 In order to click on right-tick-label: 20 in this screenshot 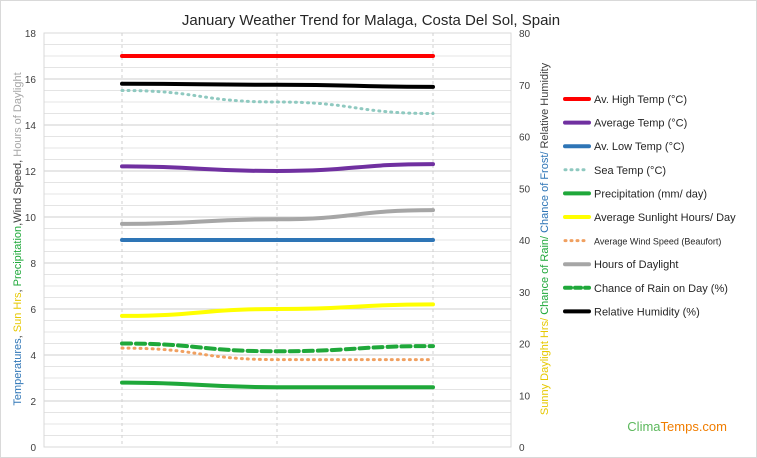, I will do `click(525, 345)`.